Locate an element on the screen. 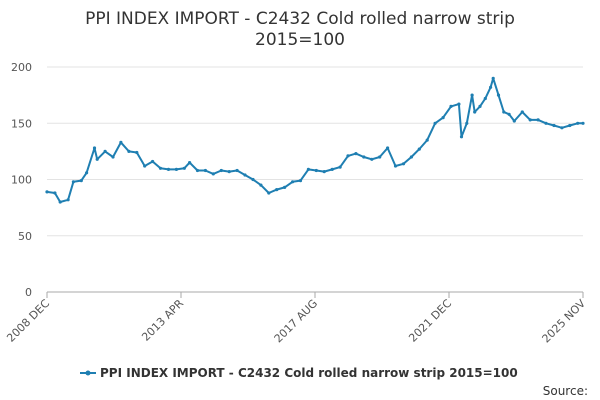  y-tick-label: 0 is located at coordinates (28, 292).